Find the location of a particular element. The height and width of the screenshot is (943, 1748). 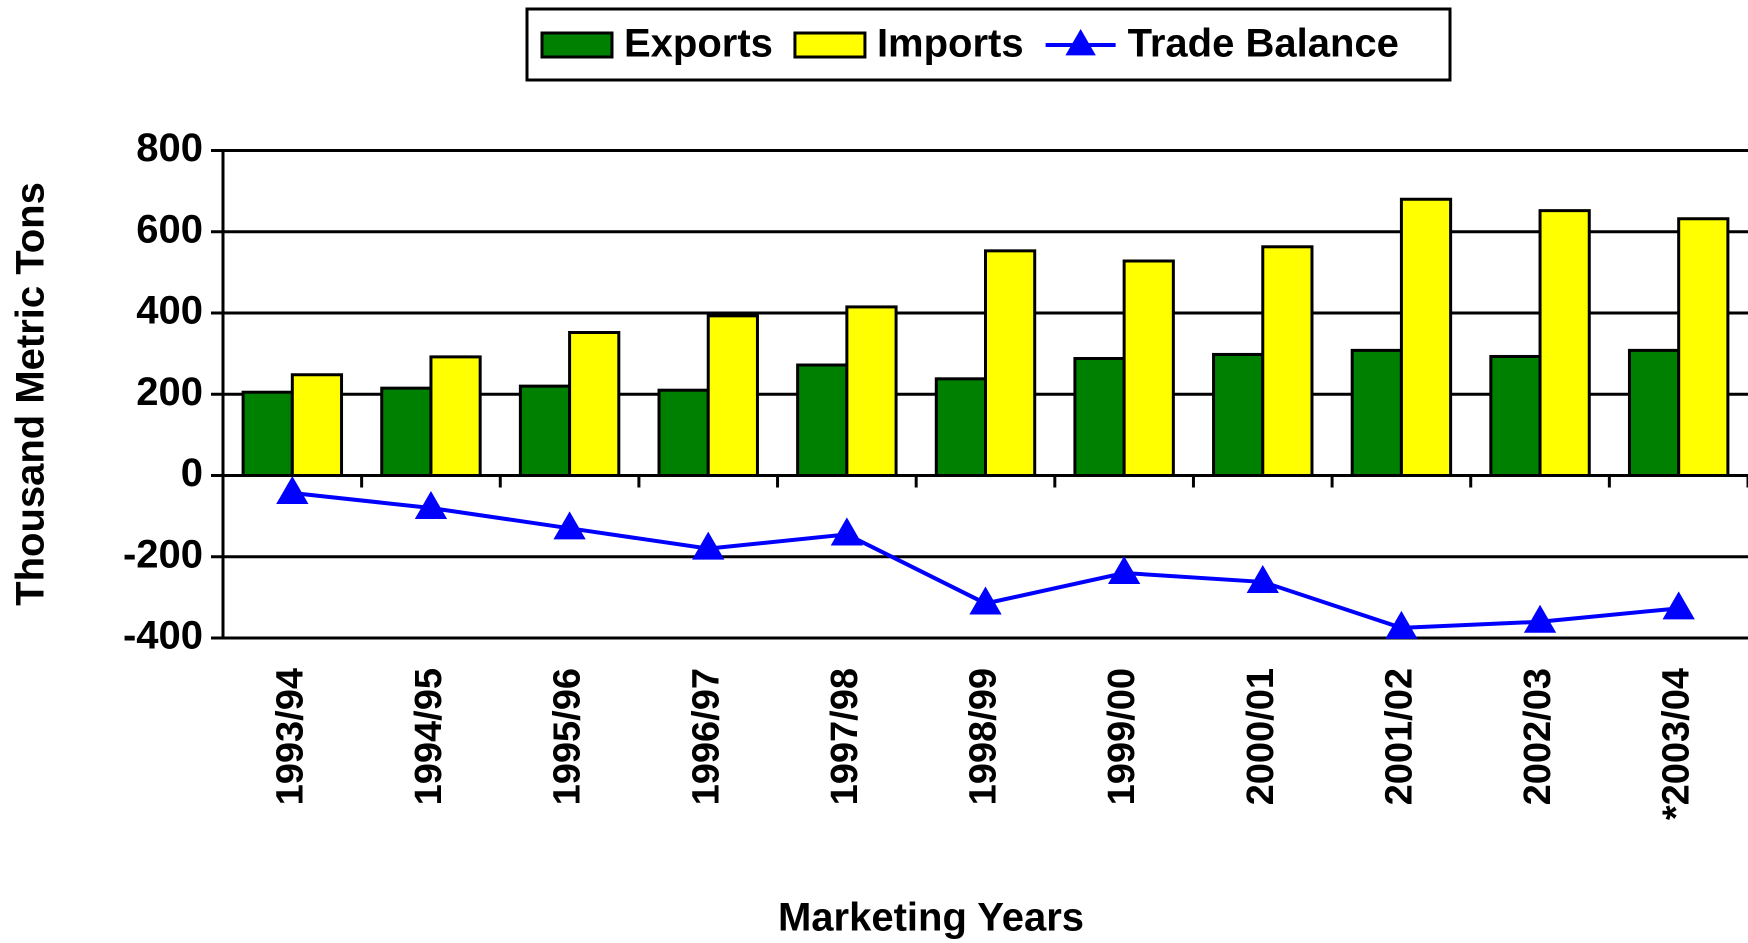

x-tick-label: 1994/95 is located at coordinates (429, 736).